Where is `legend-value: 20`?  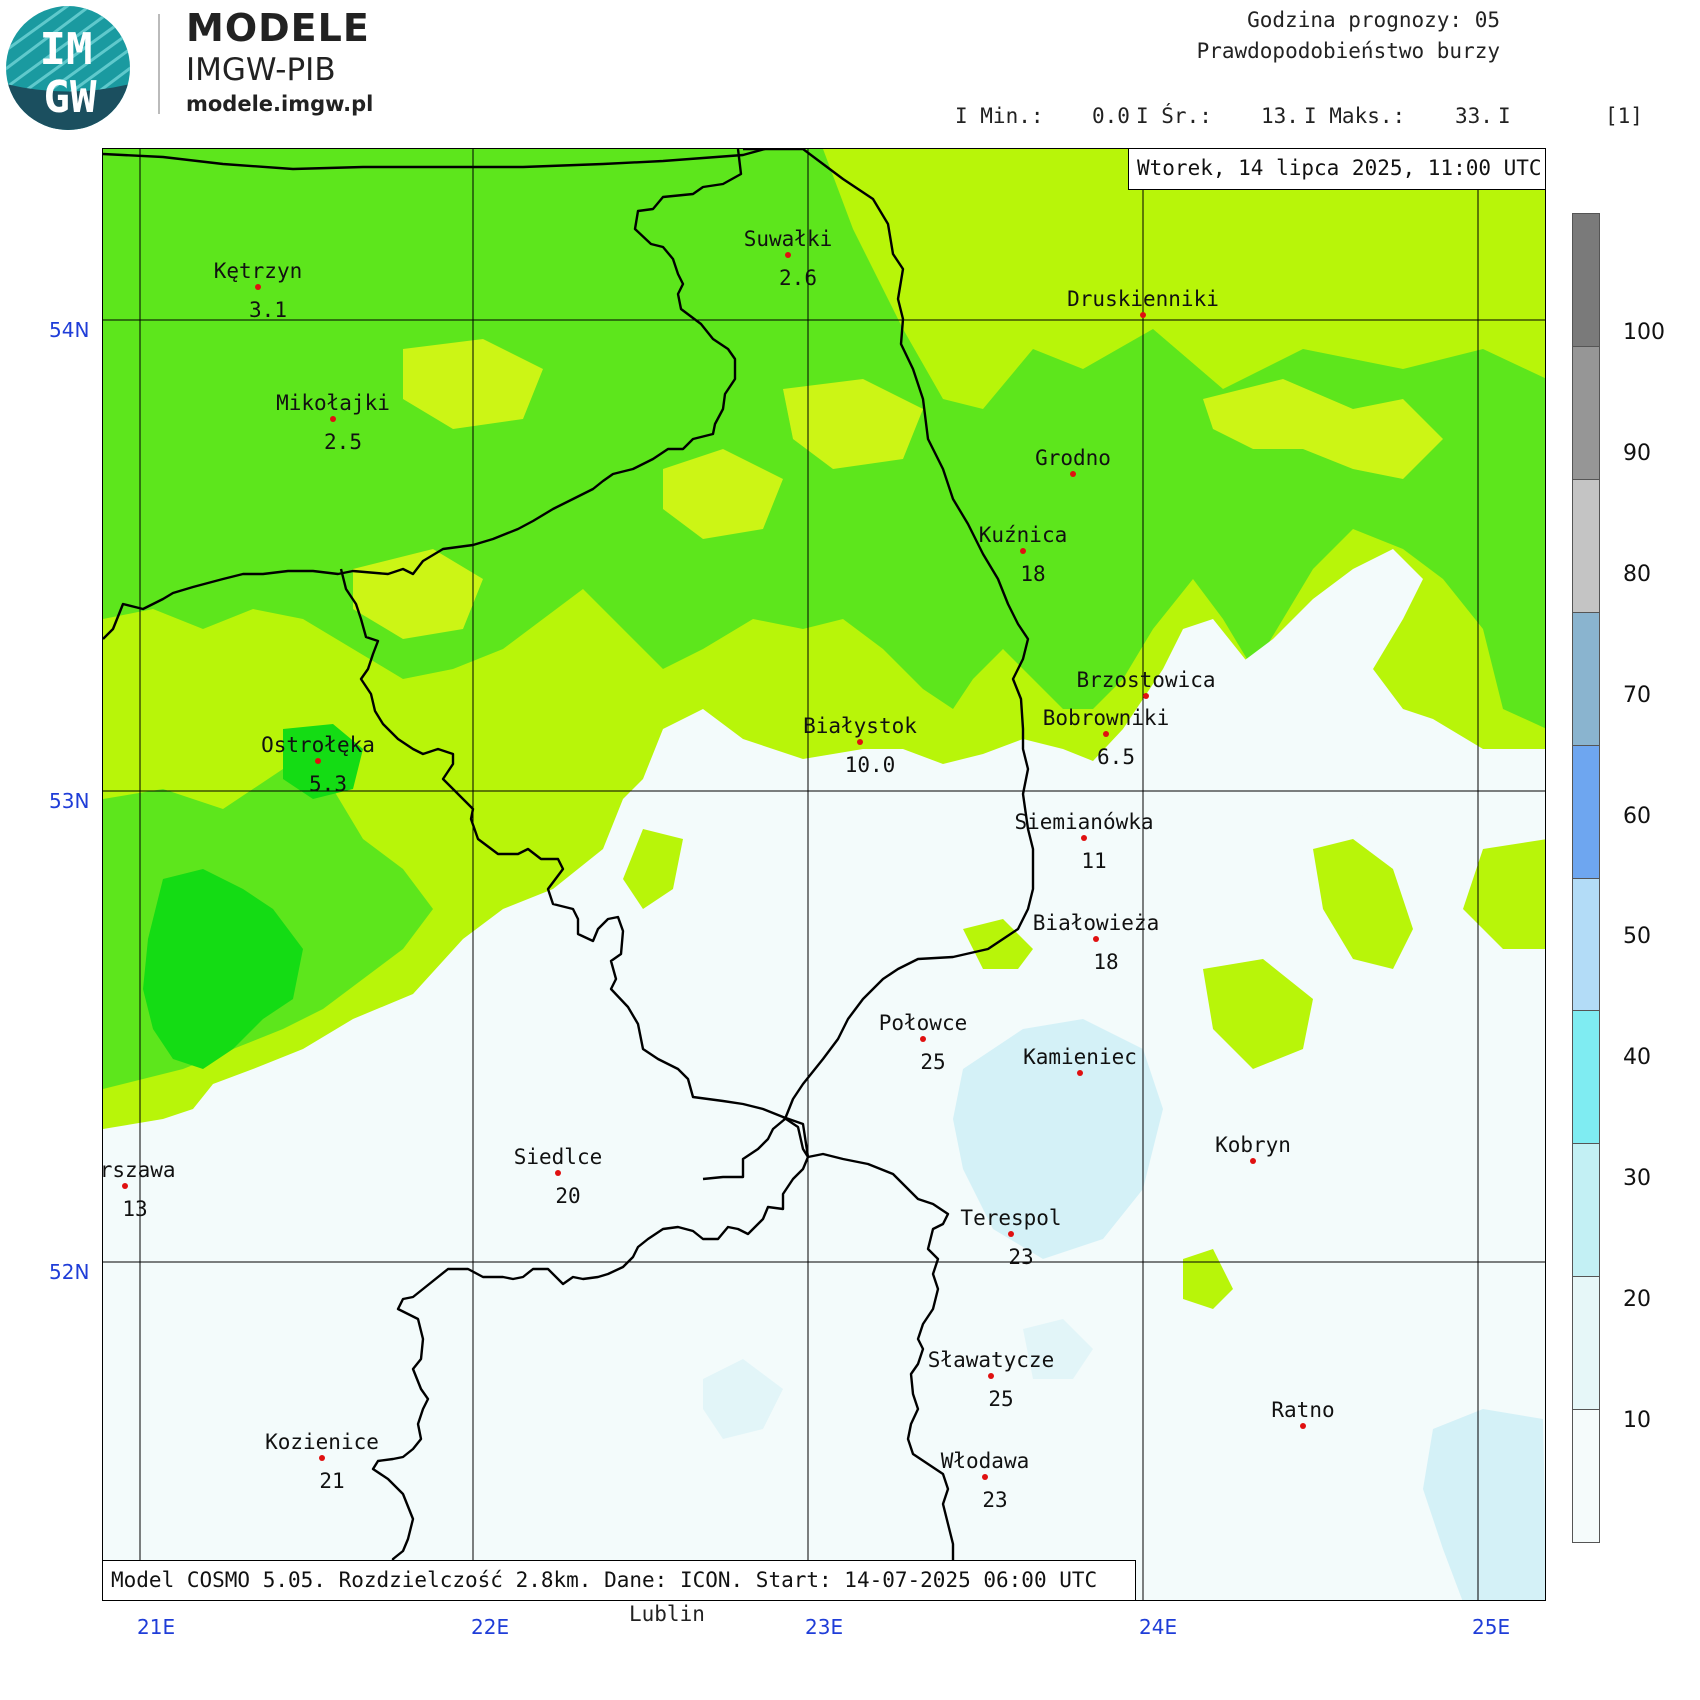 legend-value: 20 is located at coordinates (1637, 1300).